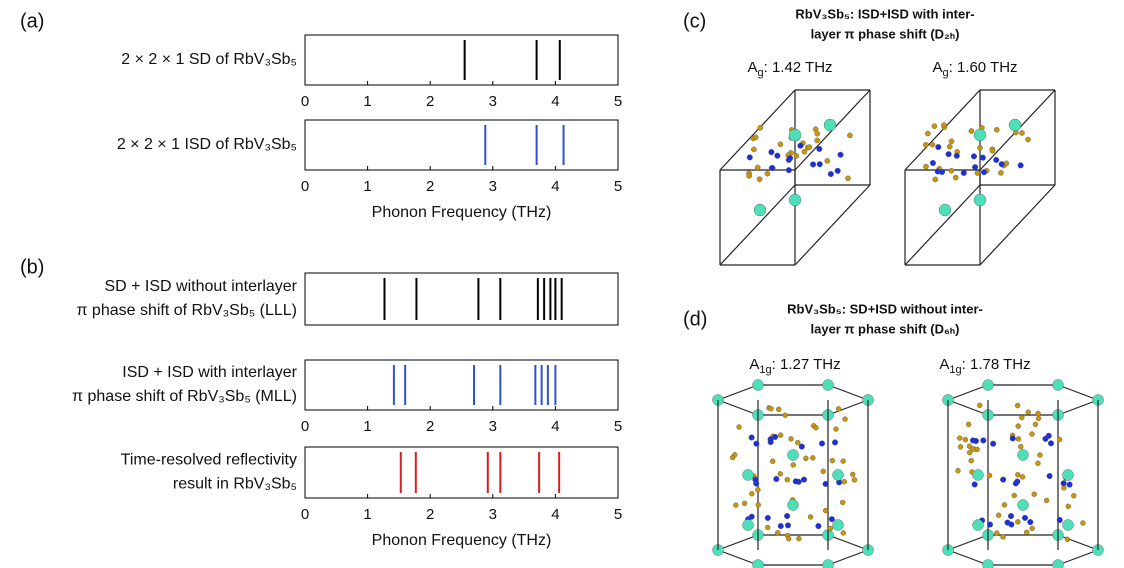 Image resolution: width=1124 pixels, height=568 pixels. What do you see at coordinates (209, 372) in the screenshot?
I see `y-axis-label: ISD + ISD with interlayer` at bounding box center [209, 372].